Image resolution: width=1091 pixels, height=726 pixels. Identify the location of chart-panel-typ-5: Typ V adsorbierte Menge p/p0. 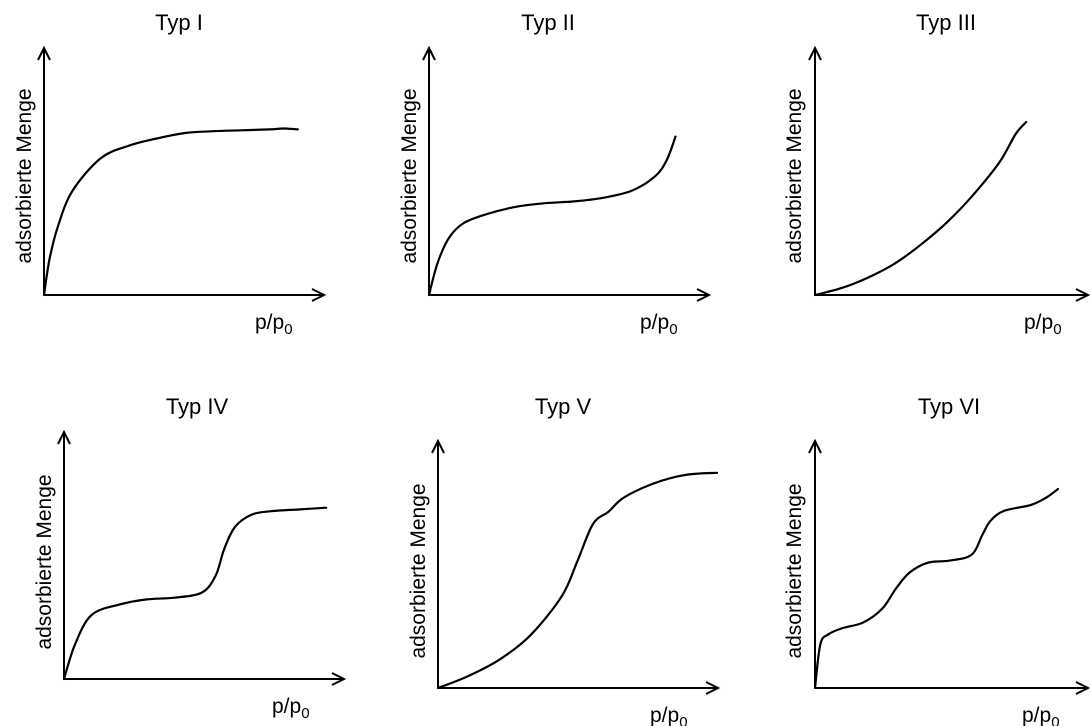
(564, 560).